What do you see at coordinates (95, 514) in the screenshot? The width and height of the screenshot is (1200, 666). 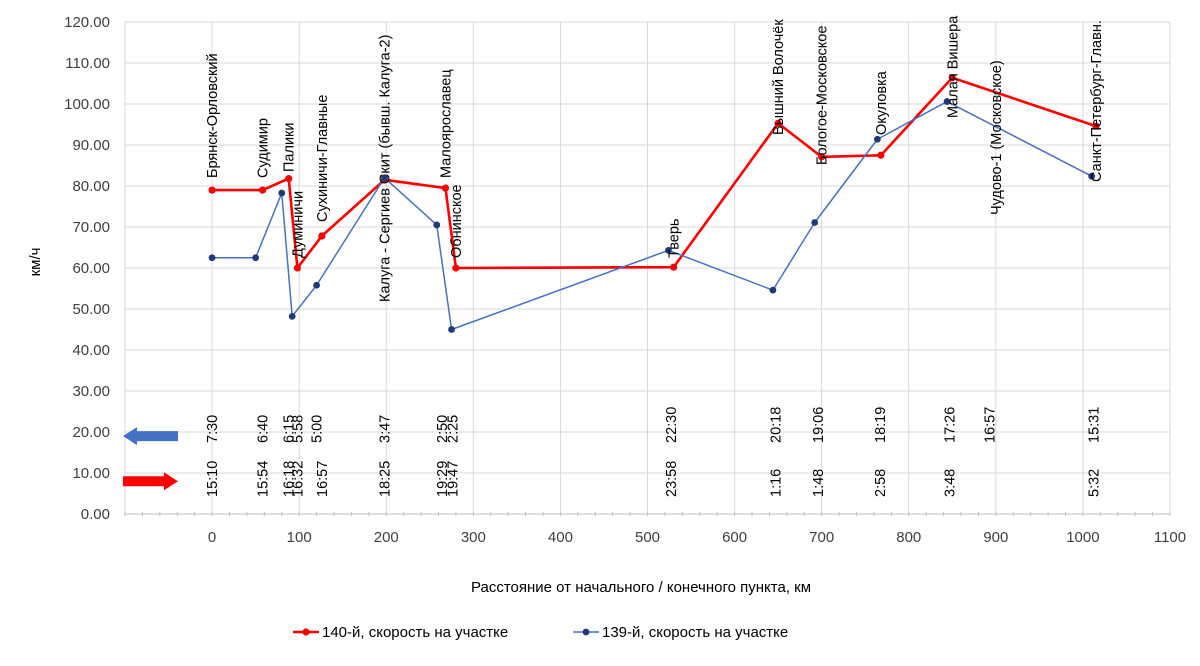 I see `y-tick-label: 0.00` at bounding box center [95, 514].